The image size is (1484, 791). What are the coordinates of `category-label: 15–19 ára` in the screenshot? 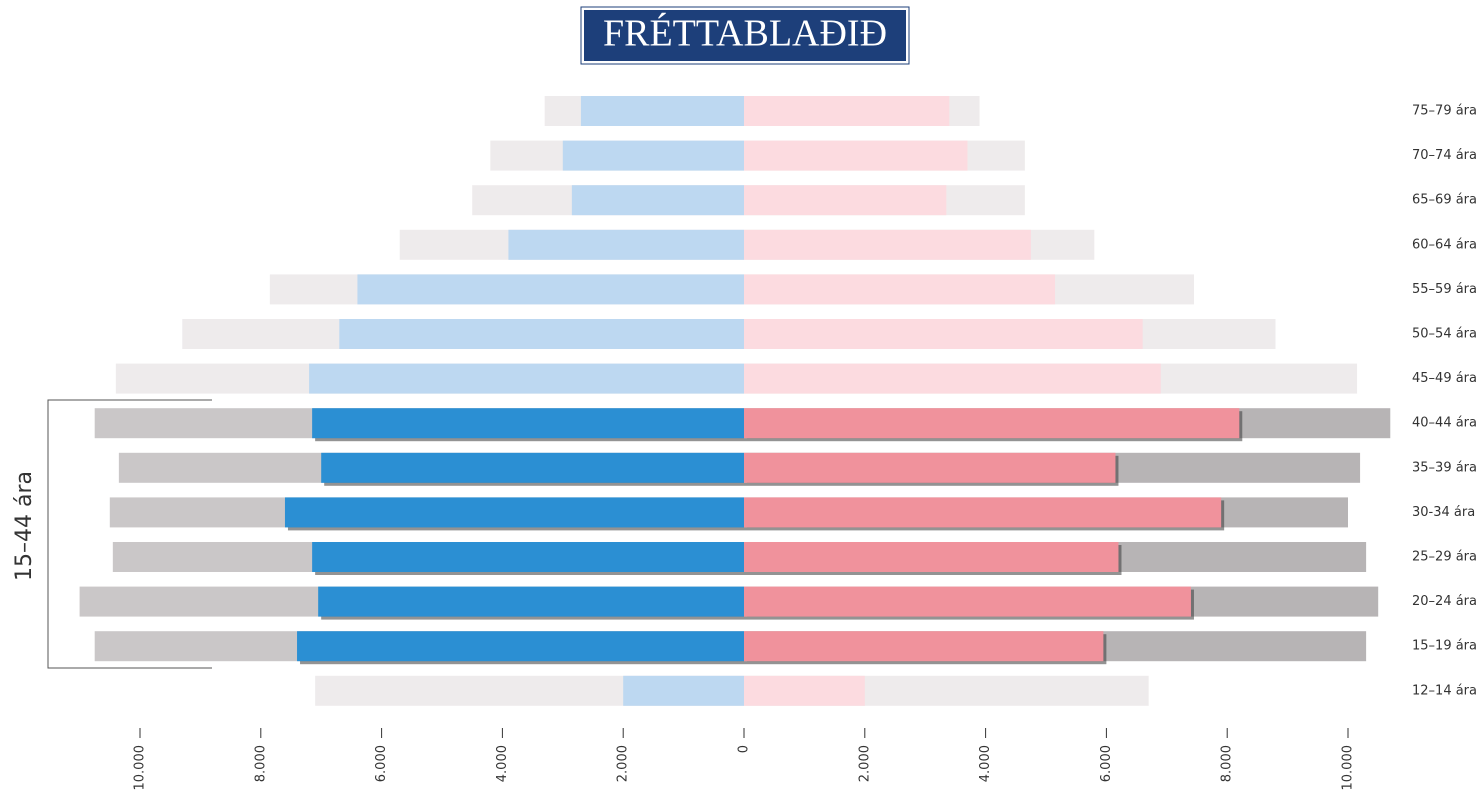 It's located at (1444, 646).